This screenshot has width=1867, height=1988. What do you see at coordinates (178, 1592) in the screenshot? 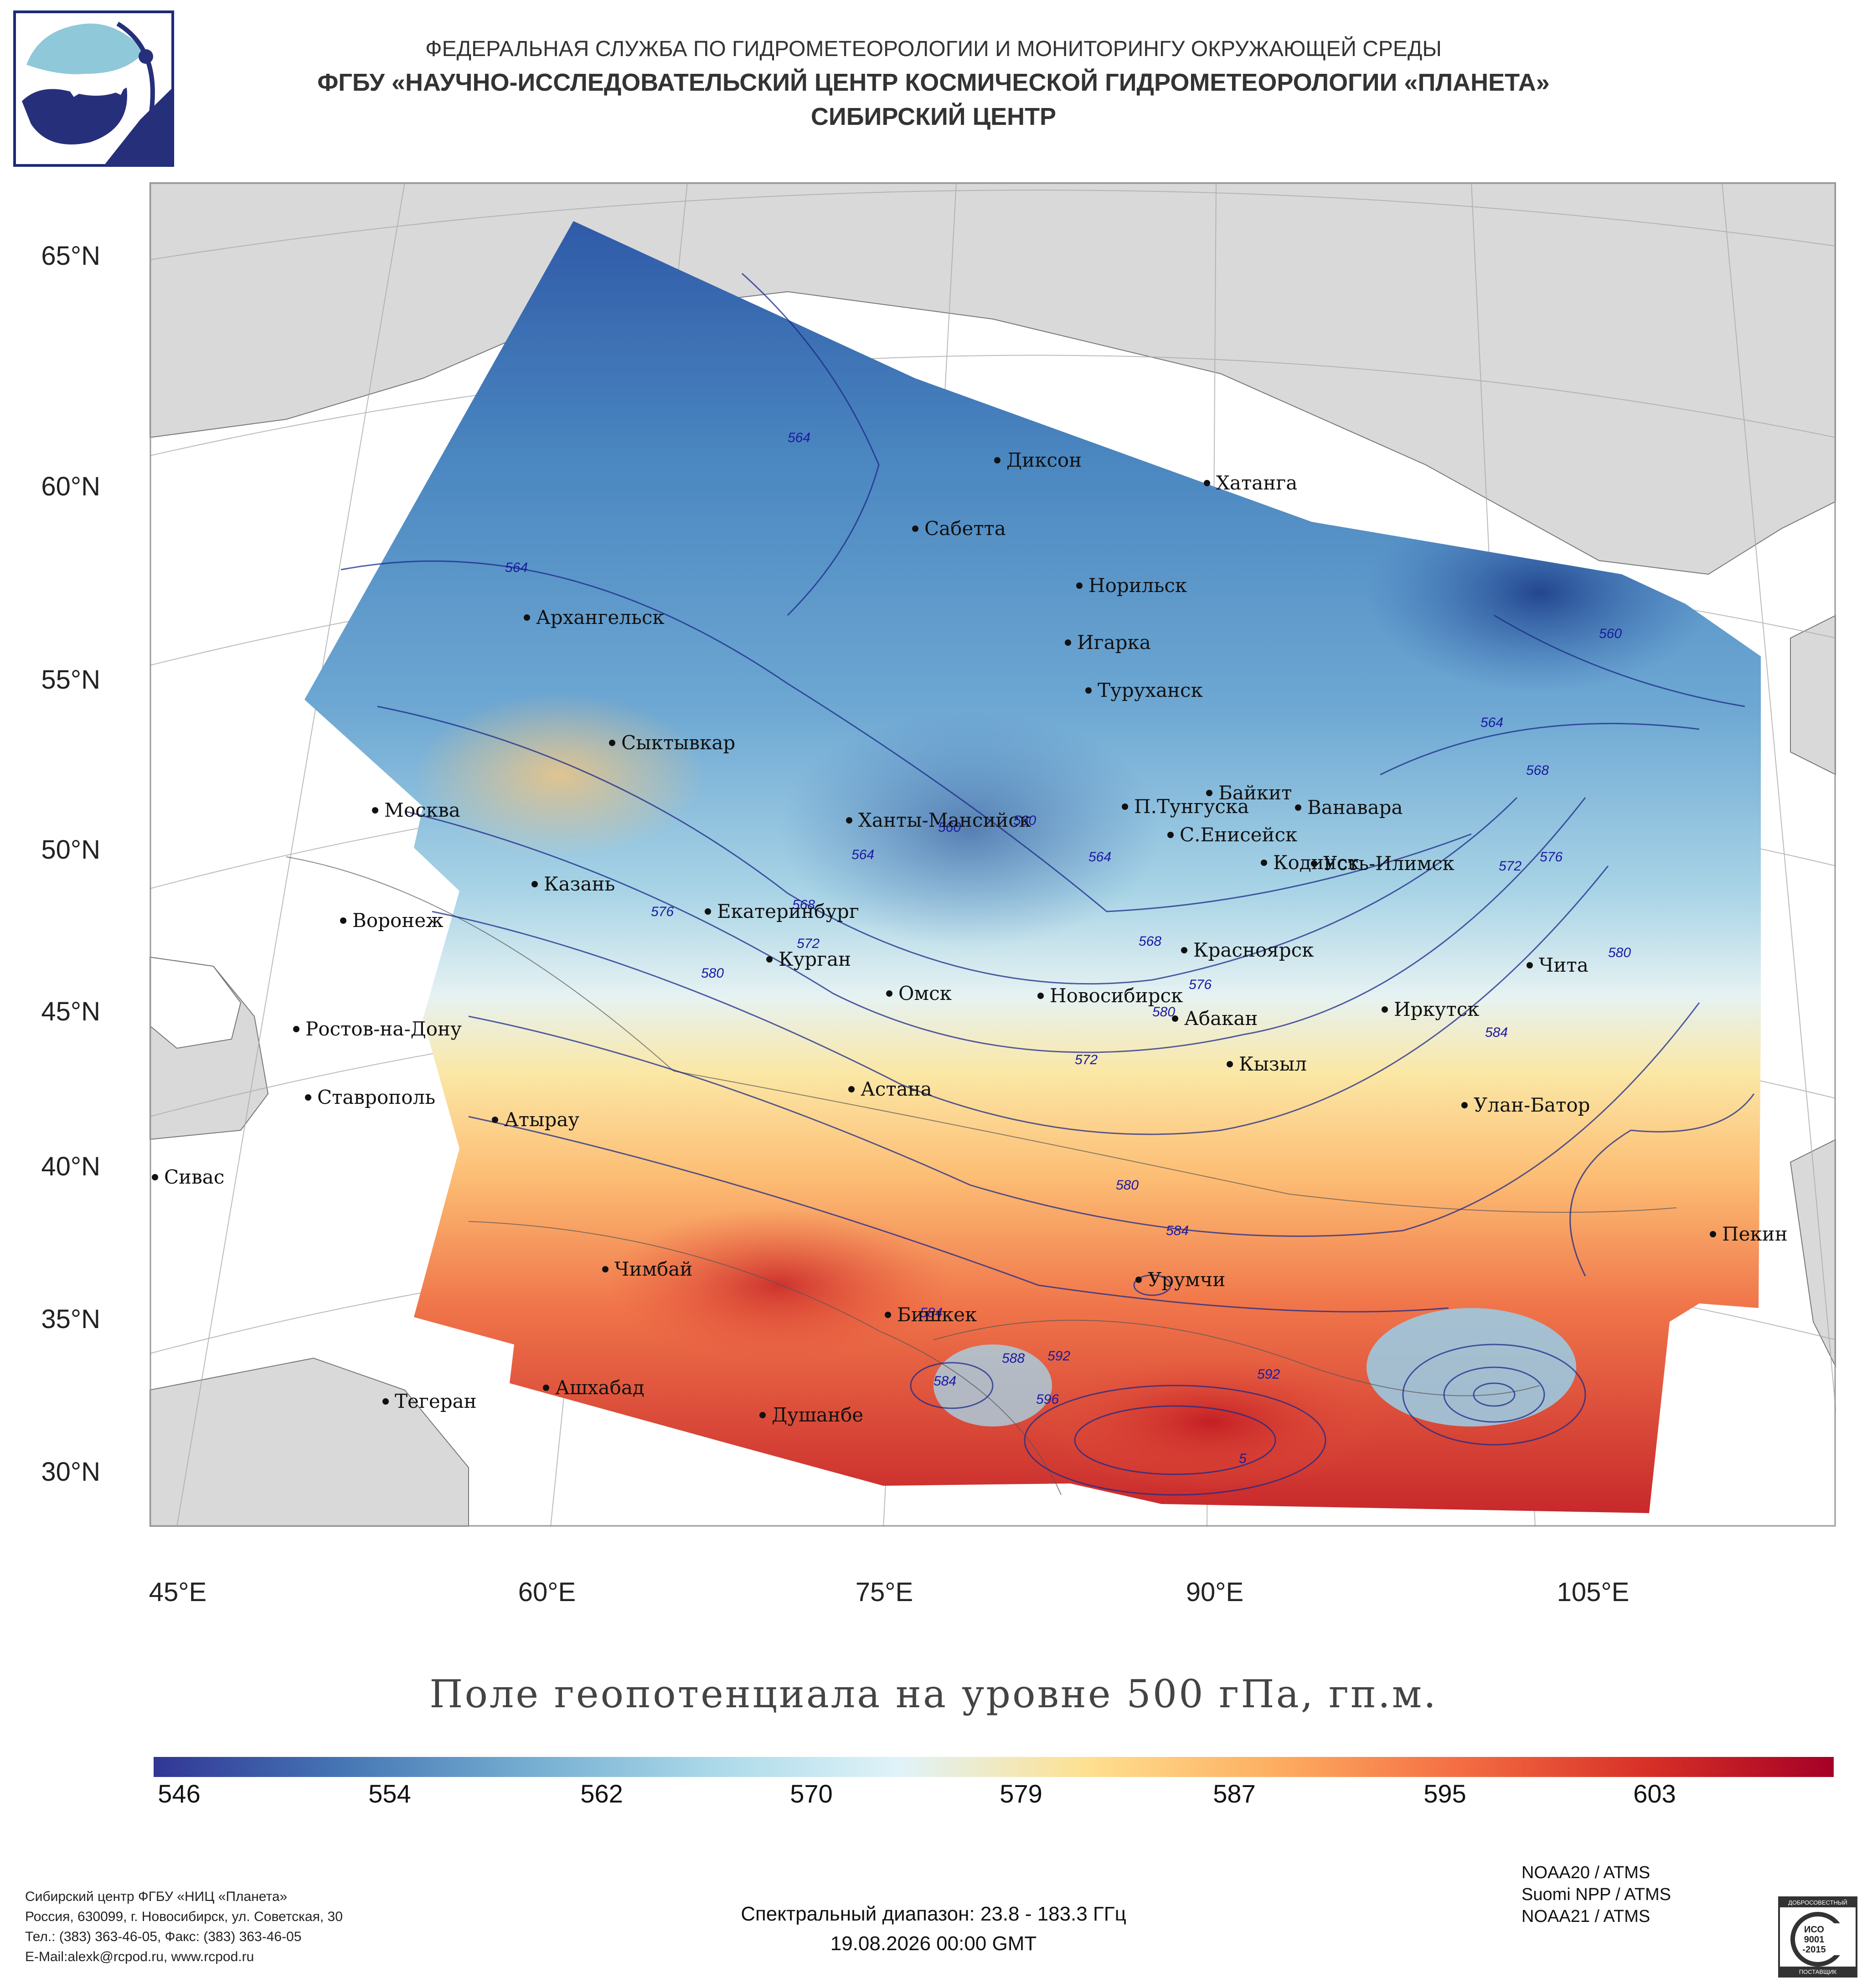
I see `longitude-label: 45°E` at bounding box center [178, 1592].